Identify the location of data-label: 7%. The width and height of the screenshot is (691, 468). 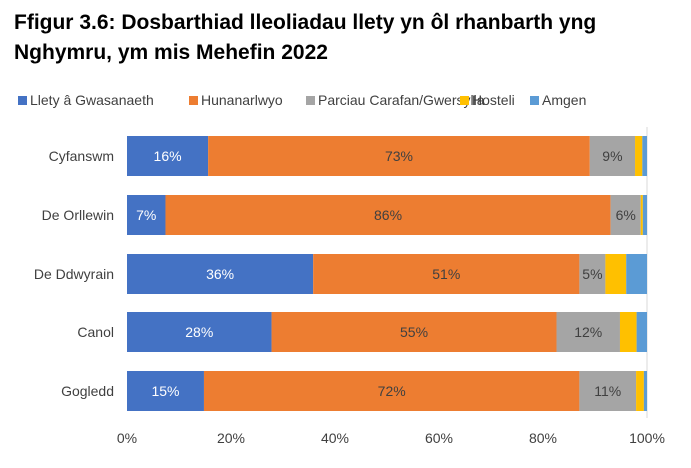
(146, 215).